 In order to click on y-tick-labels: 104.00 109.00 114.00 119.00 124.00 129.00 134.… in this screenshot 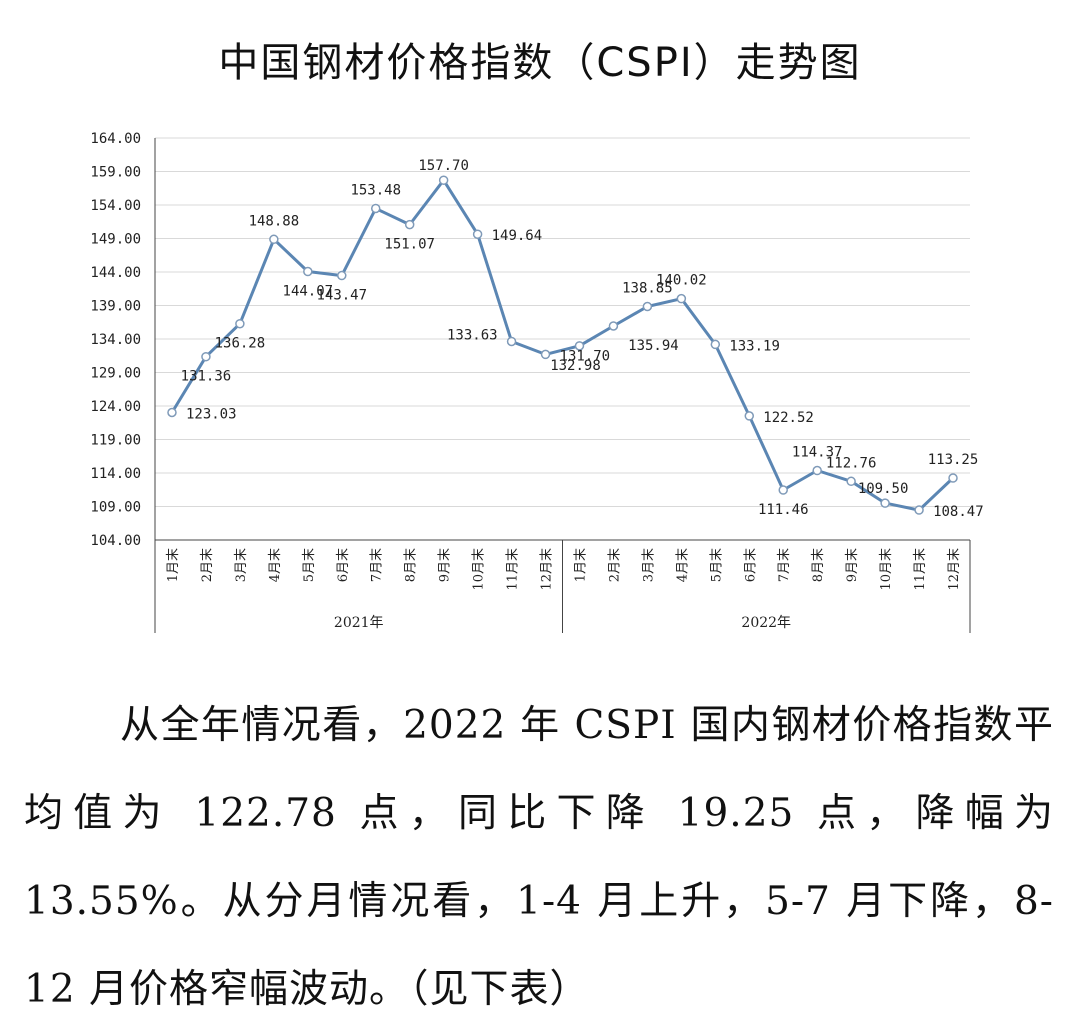, I will do `click(115, 340)`.